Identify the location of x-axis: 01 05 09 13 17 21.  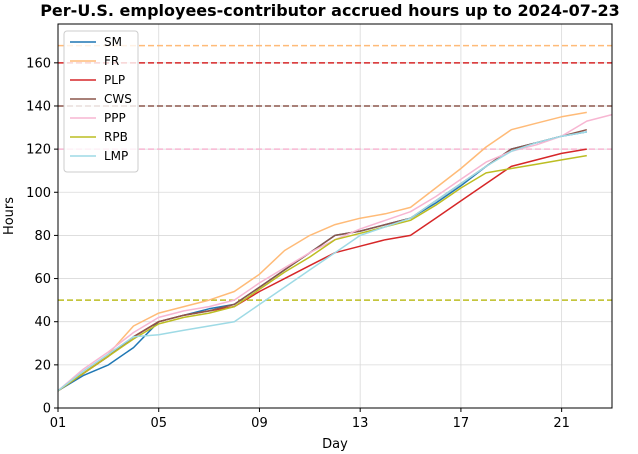
(310, 419).